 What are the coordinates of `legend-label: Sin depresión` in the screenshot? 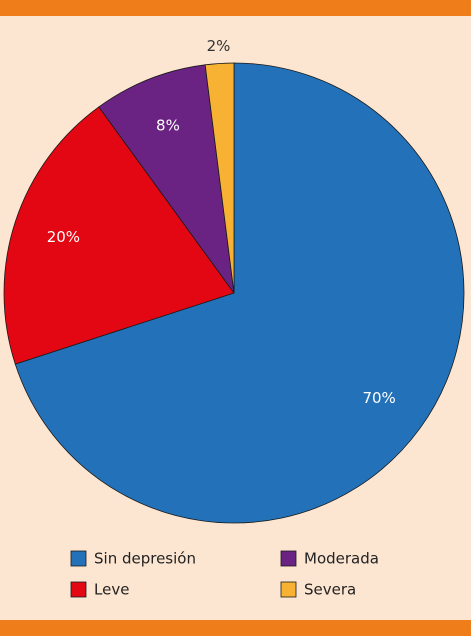 It's located at (145, 559).